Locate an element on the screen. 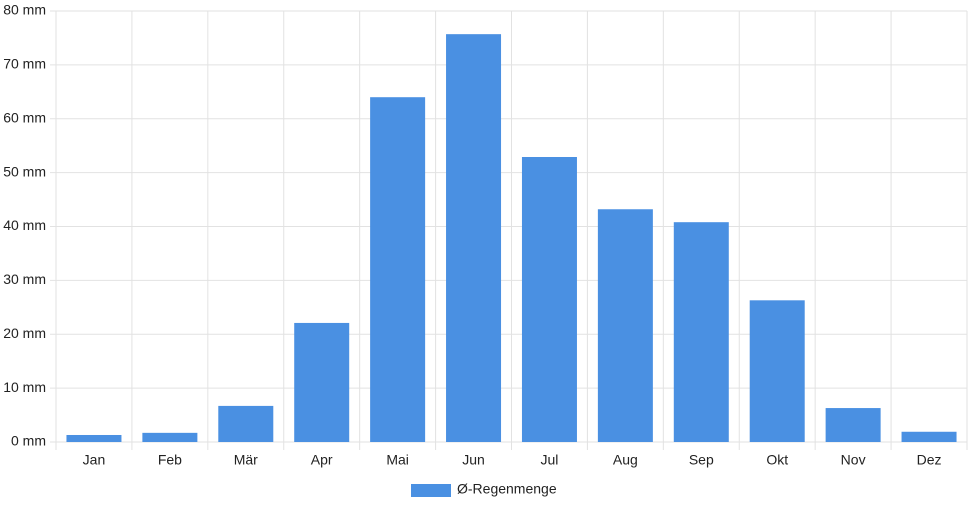 The height and width of the screenshot is (508, 968). x-tick-label: Jul is located at coordinates (550, 460).